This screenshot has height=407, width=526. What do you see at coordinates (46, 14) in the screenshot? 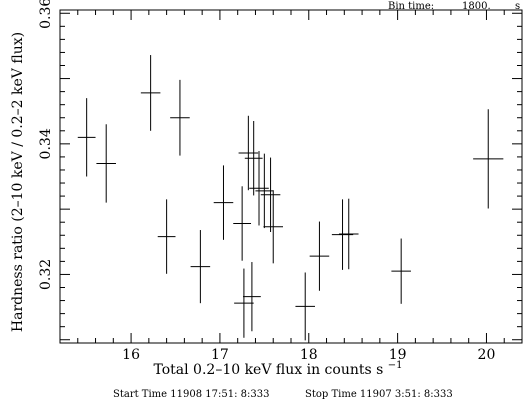
I see `y-tick-label: 0.36` at bounding box center [46, 14].